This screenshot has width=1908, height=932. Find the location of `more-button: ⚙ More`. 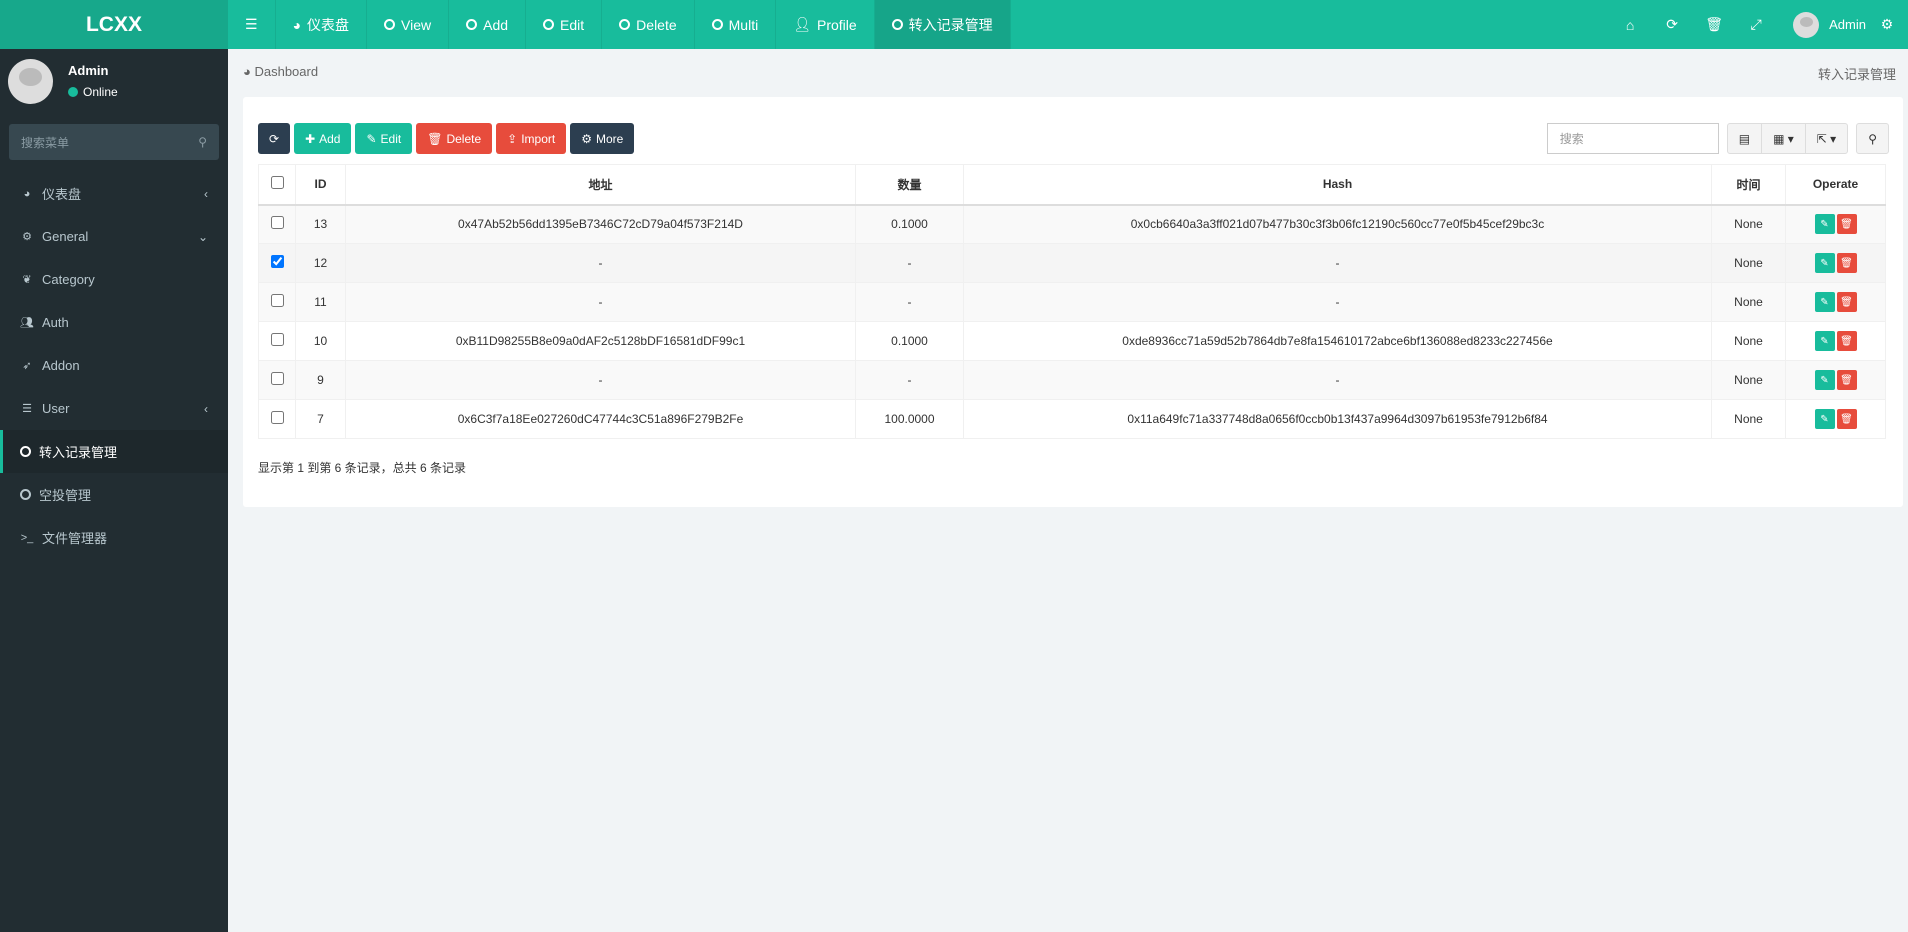

more-button: ⚙ More is located at coordinates (602, 138).